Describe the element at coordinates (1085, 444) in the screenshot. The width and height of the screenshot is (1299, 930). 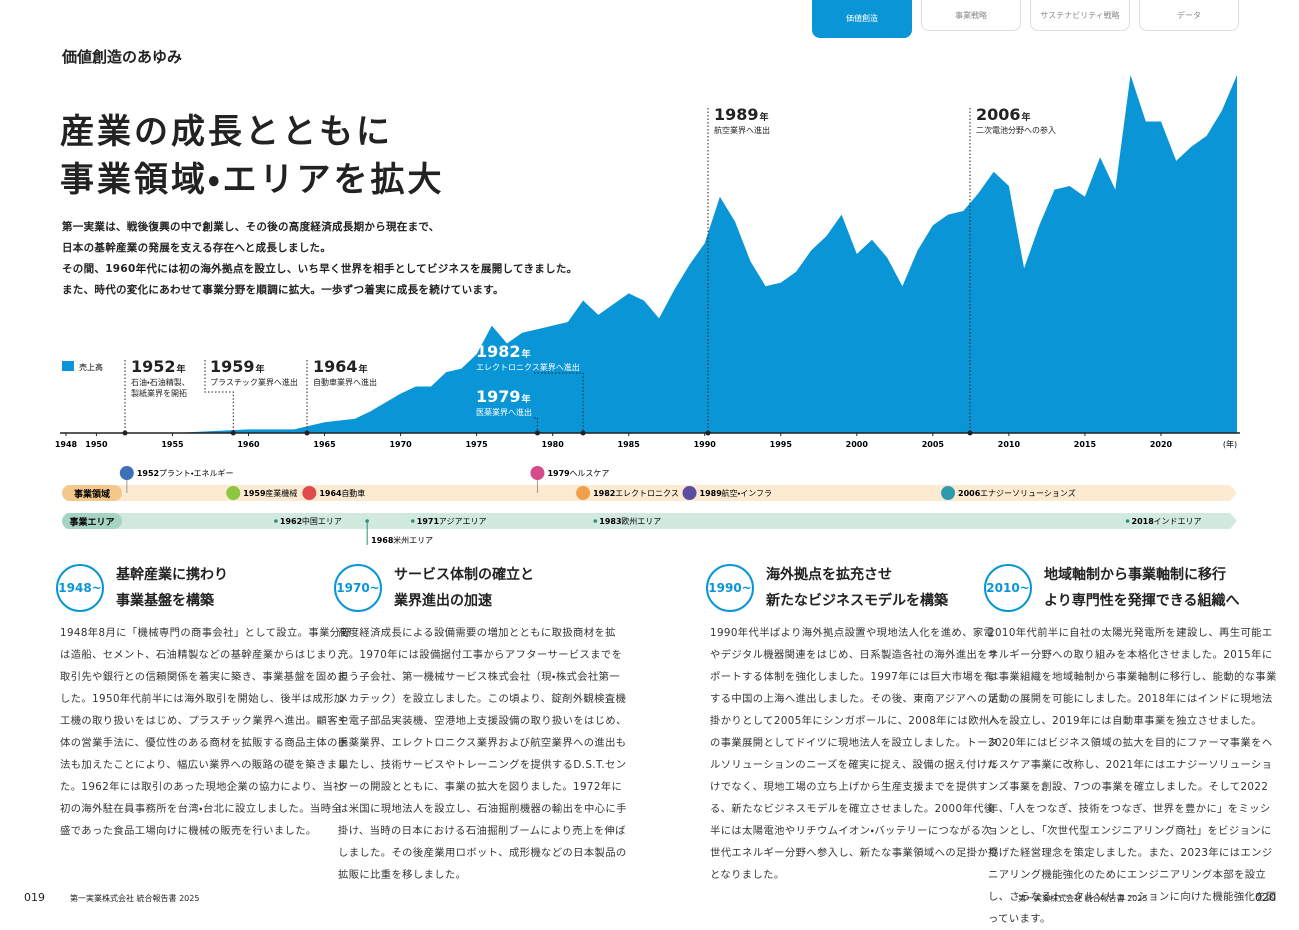
I see `x-tick-label: 2015` at that location.